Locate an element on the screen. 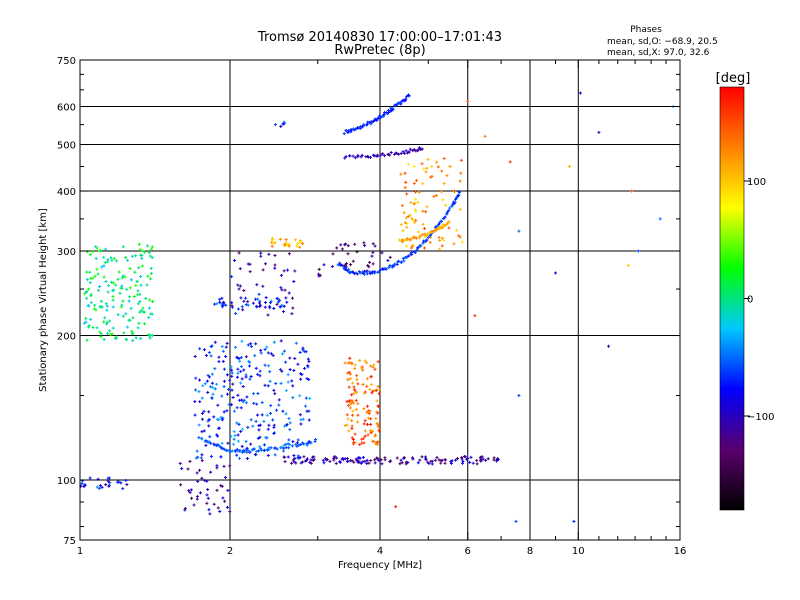  phases-line-o: mean, sd,O: −68.9, 20.5 is located at coordinates (662, 42).